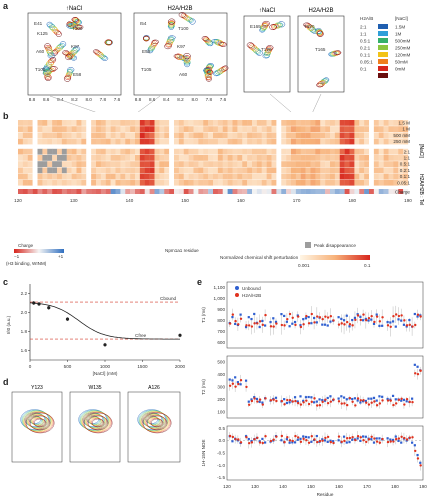 This screenshot has width=431, height=500. Describe the element at coordinates (255, 486) in the screenshot. I see `e-x-tick-label: 130` at that location.